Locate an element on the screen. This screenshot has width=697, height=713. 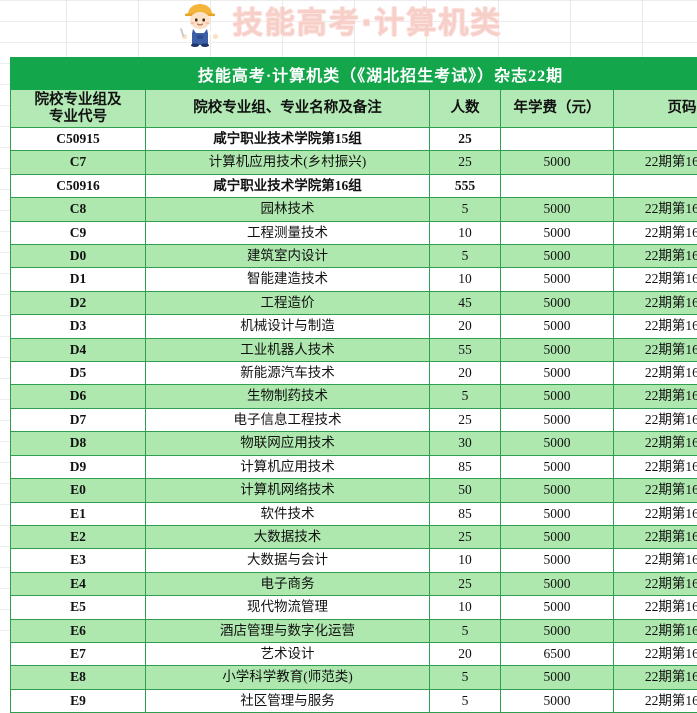
cell-name: 咸宁职业技术学院第16组 is located at coordinates (288, 185).